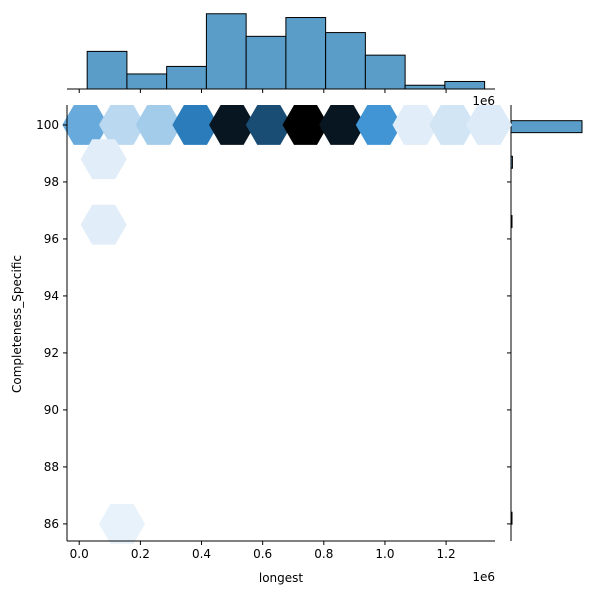 The width and height of the screenshot is (600, 600). I want to click on right-marginal-histogram, so click(545, 323).